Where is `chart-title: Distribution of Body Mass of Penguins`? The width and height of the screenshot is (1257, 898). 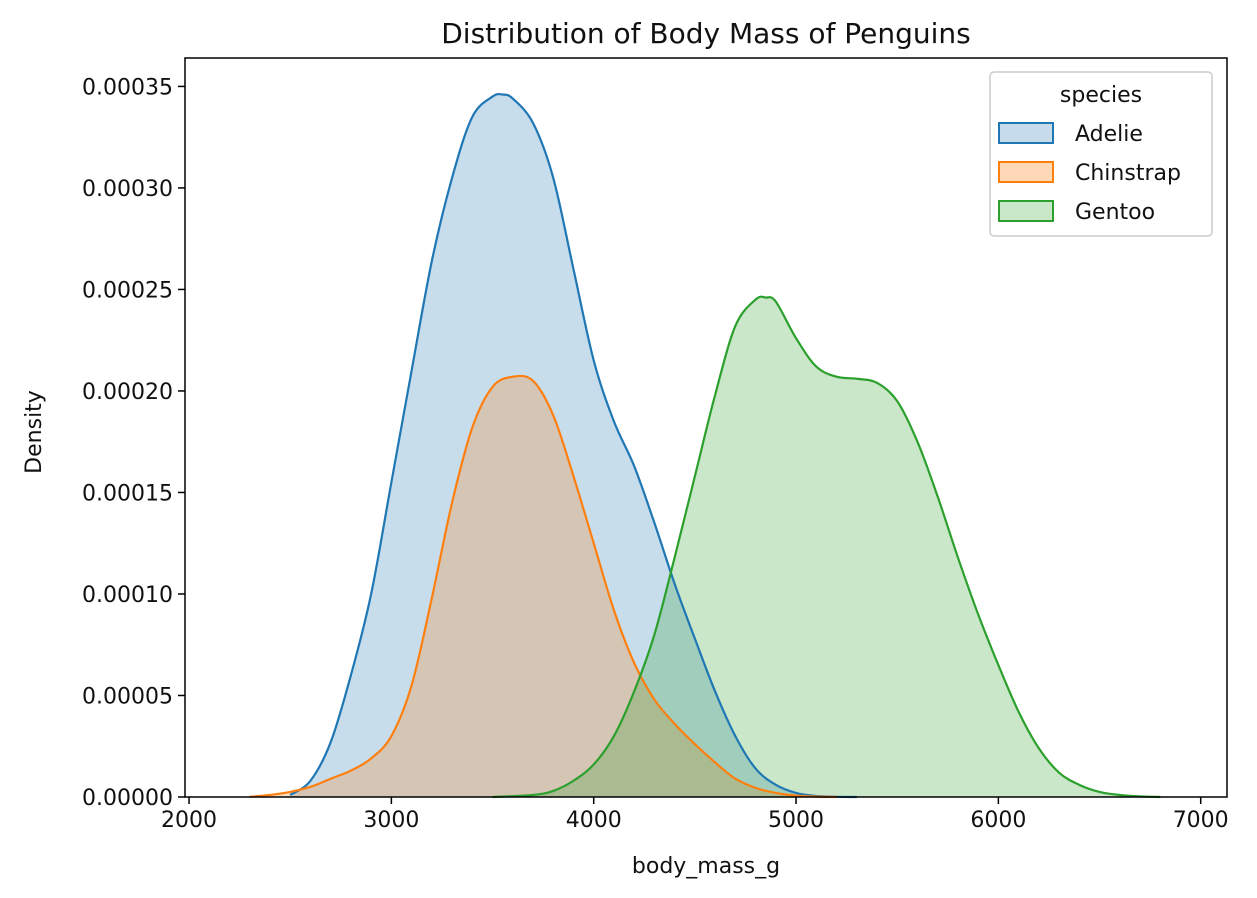
chart-title: Distribution of Body Mass of Penguins is located at coordinates (706, 33).